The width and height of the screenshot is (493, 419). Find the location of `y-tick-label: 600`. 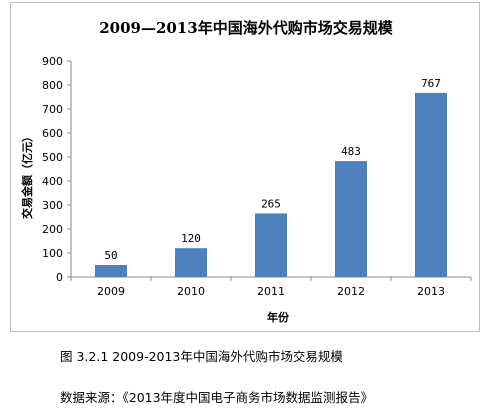

y-tick-label: 600 is located at coordinates (52, 133).